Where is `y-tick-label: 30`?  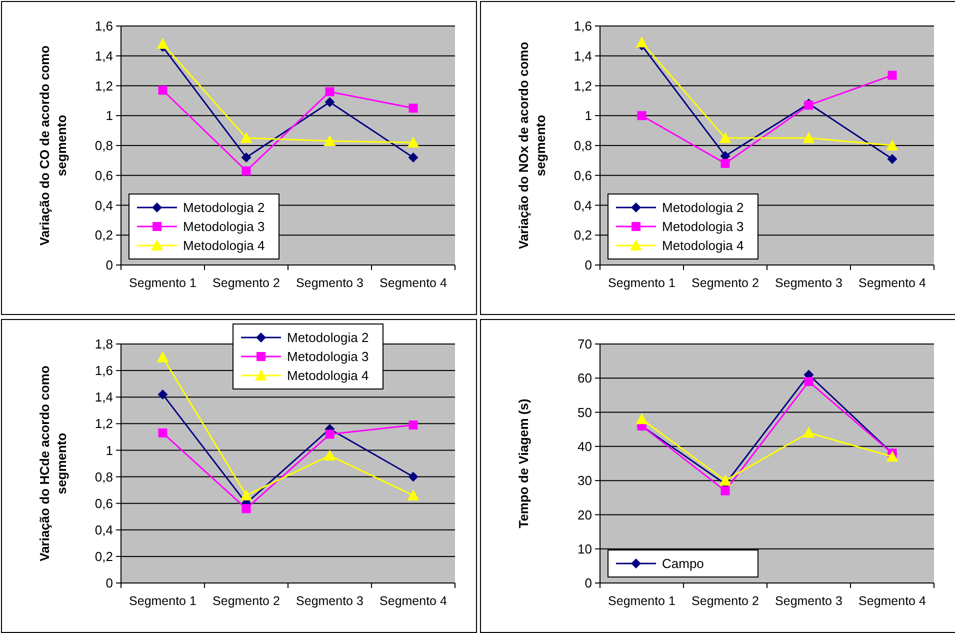 y-tick-label: 30 is located at coordinates (585, 480).